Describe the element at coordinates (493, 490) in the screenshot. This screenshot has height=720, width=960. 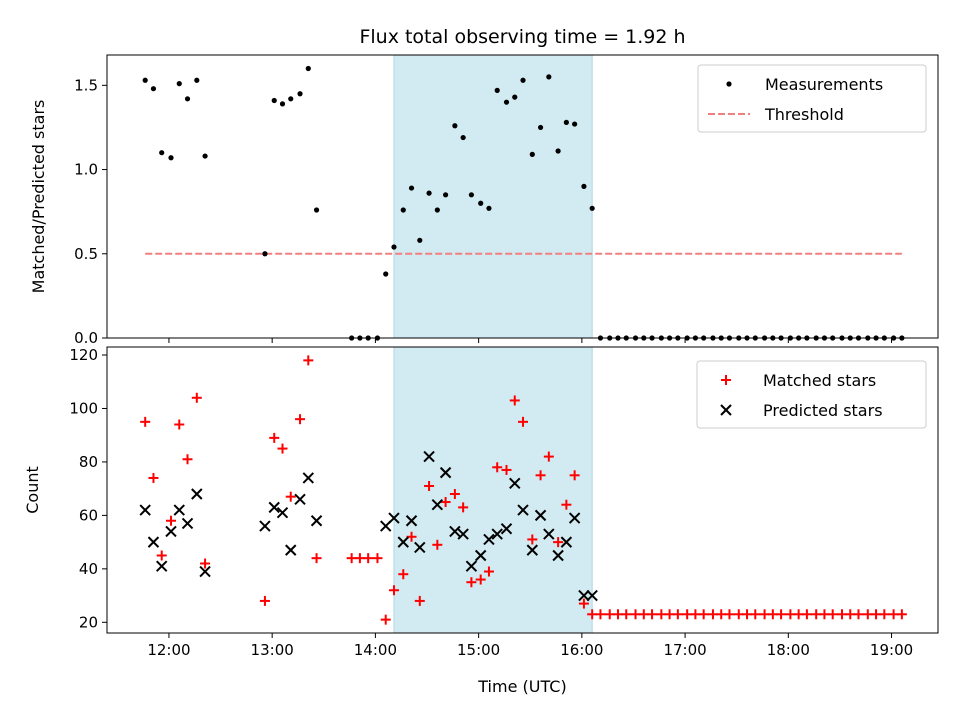
I see `observing-window-shade` at that location.